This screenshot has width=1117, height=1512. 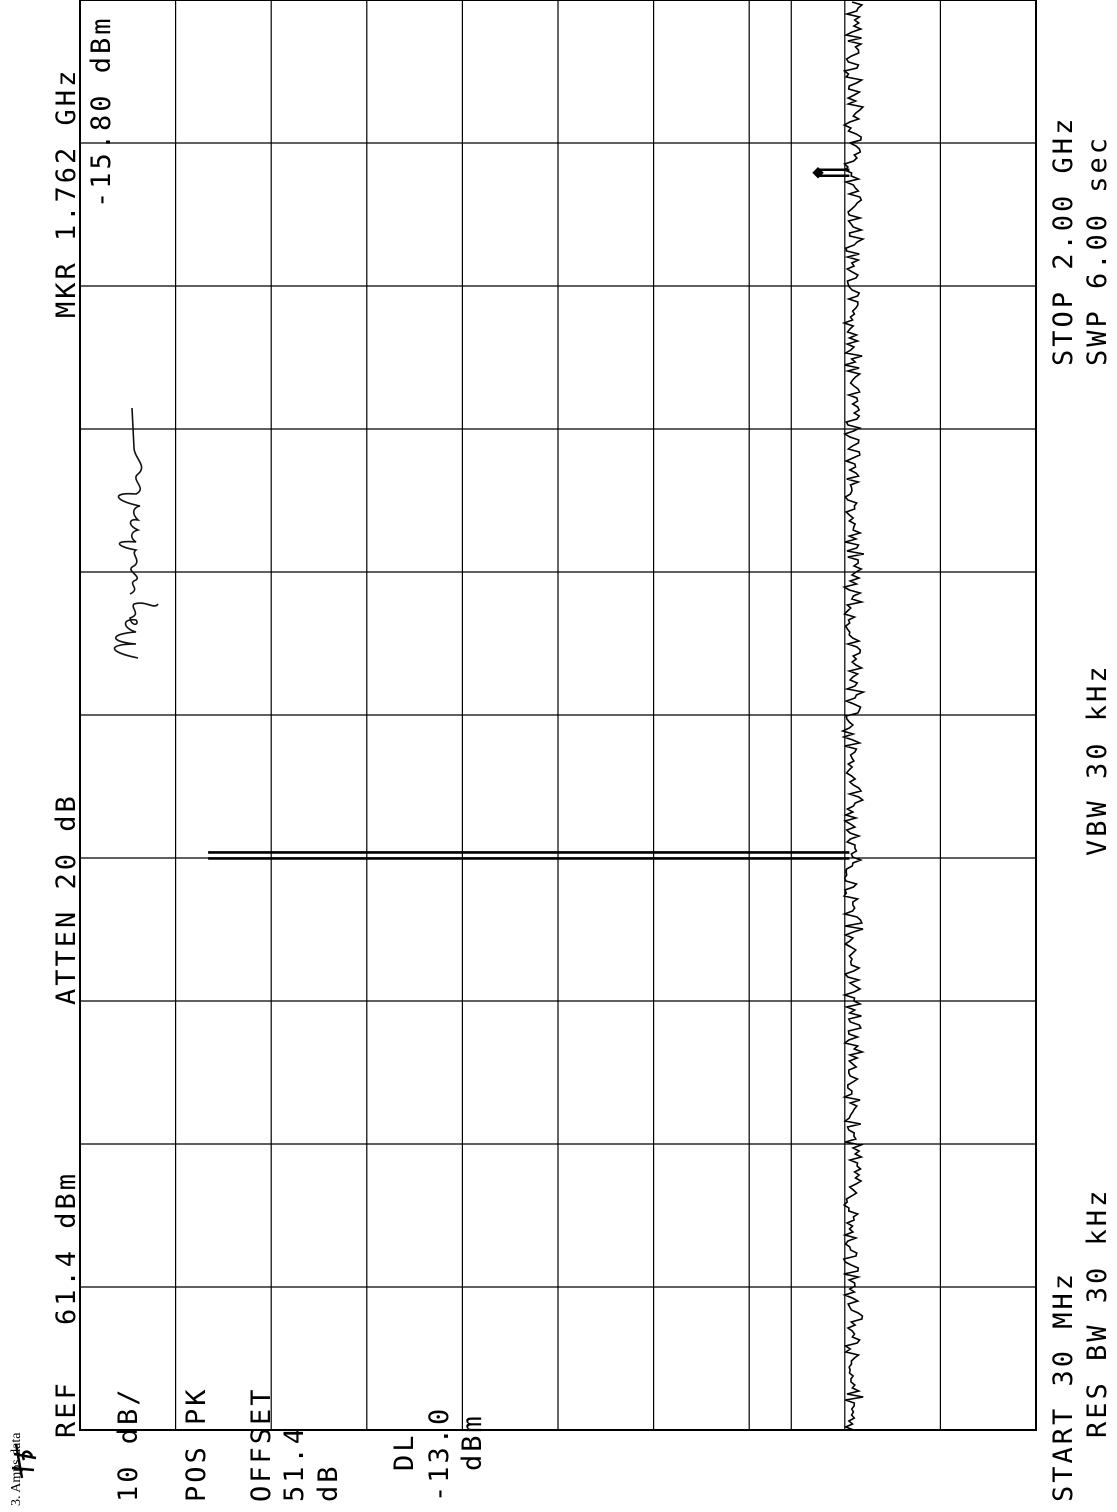 I want to click on ref-value: 61.4 dBm, so click(x=66, y=1248).